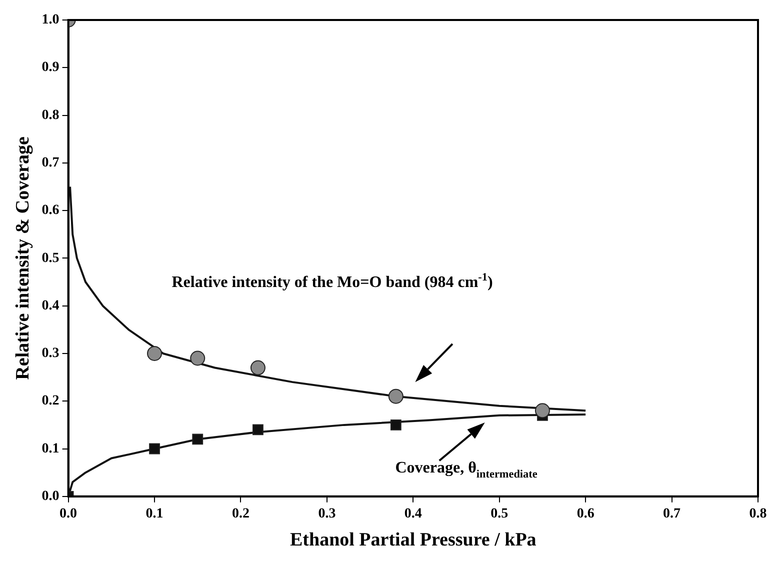  Describe the element at coordinates (51, 115) in the screenshot. I see `y-tick-label: 0.8` at that location.